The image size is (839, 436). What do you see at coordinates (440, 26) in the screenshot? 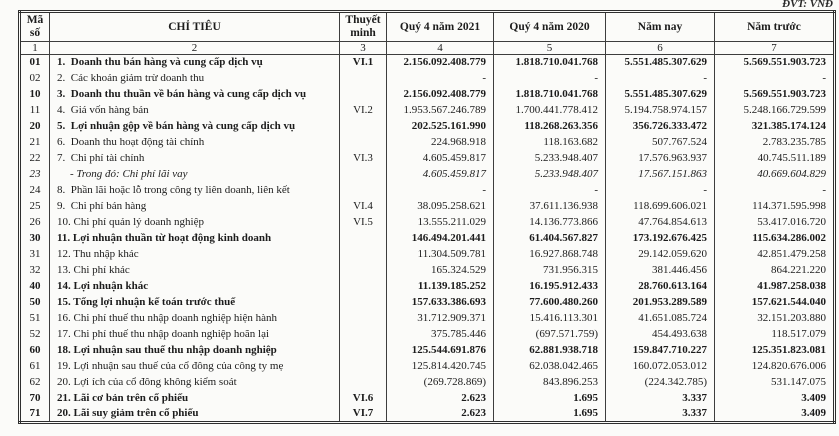
I see `col-header-q4-2021: Quý 4 năm 2021` at bounding box center [440, 26].